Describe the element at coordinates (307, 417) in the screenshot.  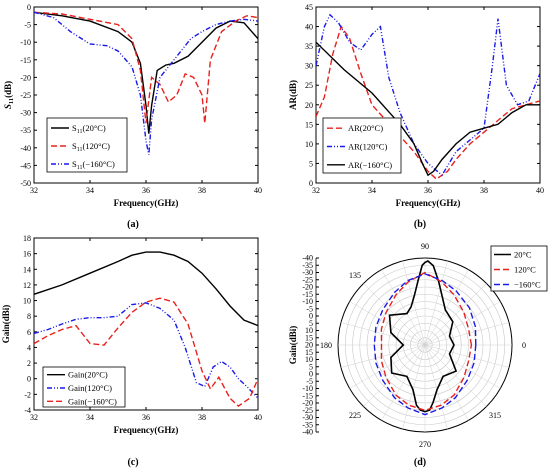
I see `radial-tick-label: -30` at that location.